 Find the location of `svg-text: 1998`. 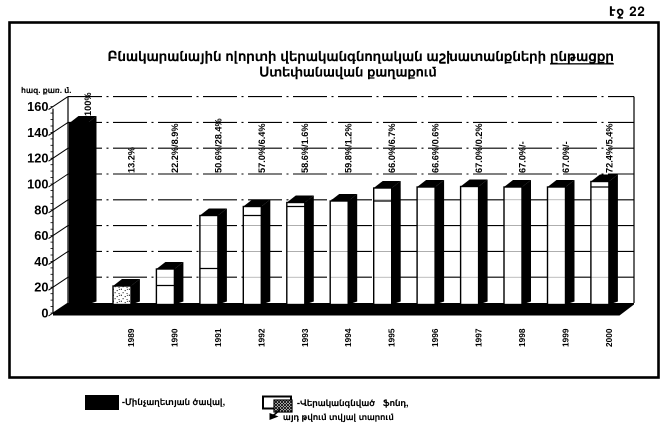

svg-text: 1998 is located at coordinates (522, 337).